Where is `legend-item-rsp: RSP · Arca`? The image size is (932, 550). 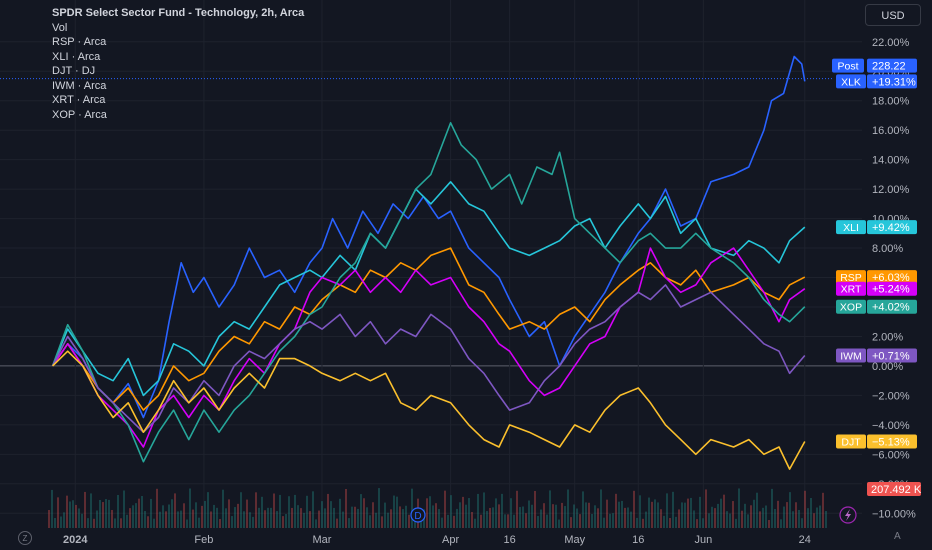
legend-item-rsp: RSP · Arca is located at coordinates (79, 42).